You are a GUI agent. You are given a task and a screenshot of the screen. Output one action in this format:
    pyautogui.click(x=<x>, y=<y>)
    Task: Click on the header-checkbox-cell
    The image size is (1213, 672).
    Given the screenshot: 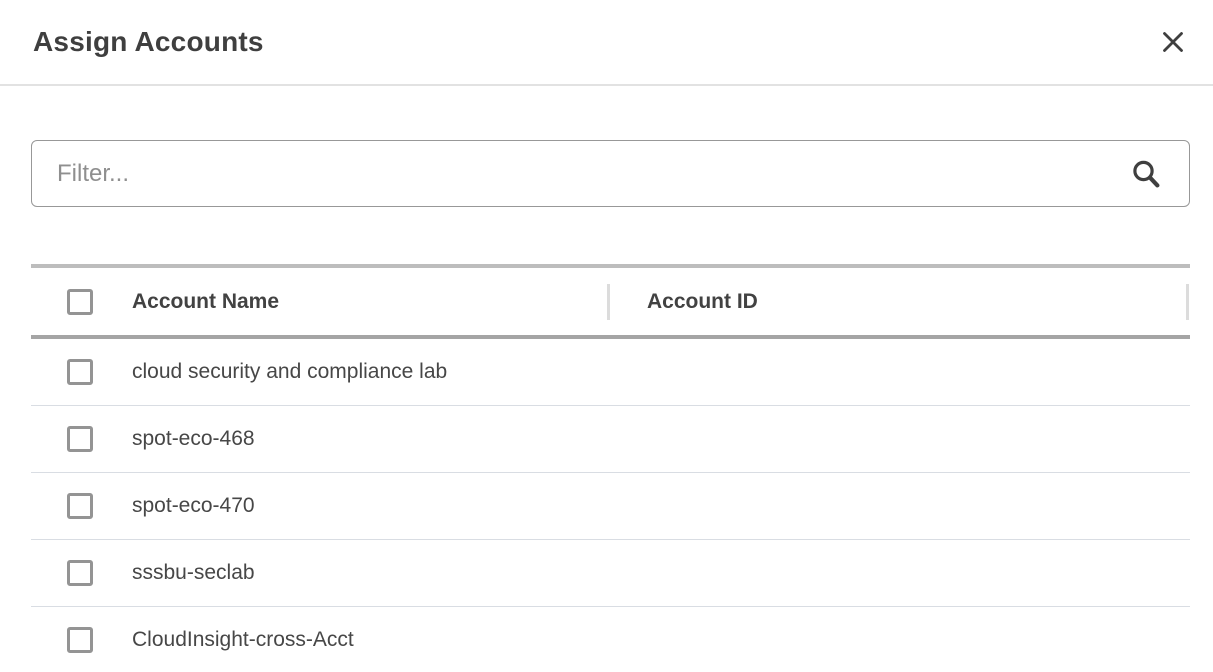 What is the action you would take?
    pyautogui.click(x=81, y=301)
    